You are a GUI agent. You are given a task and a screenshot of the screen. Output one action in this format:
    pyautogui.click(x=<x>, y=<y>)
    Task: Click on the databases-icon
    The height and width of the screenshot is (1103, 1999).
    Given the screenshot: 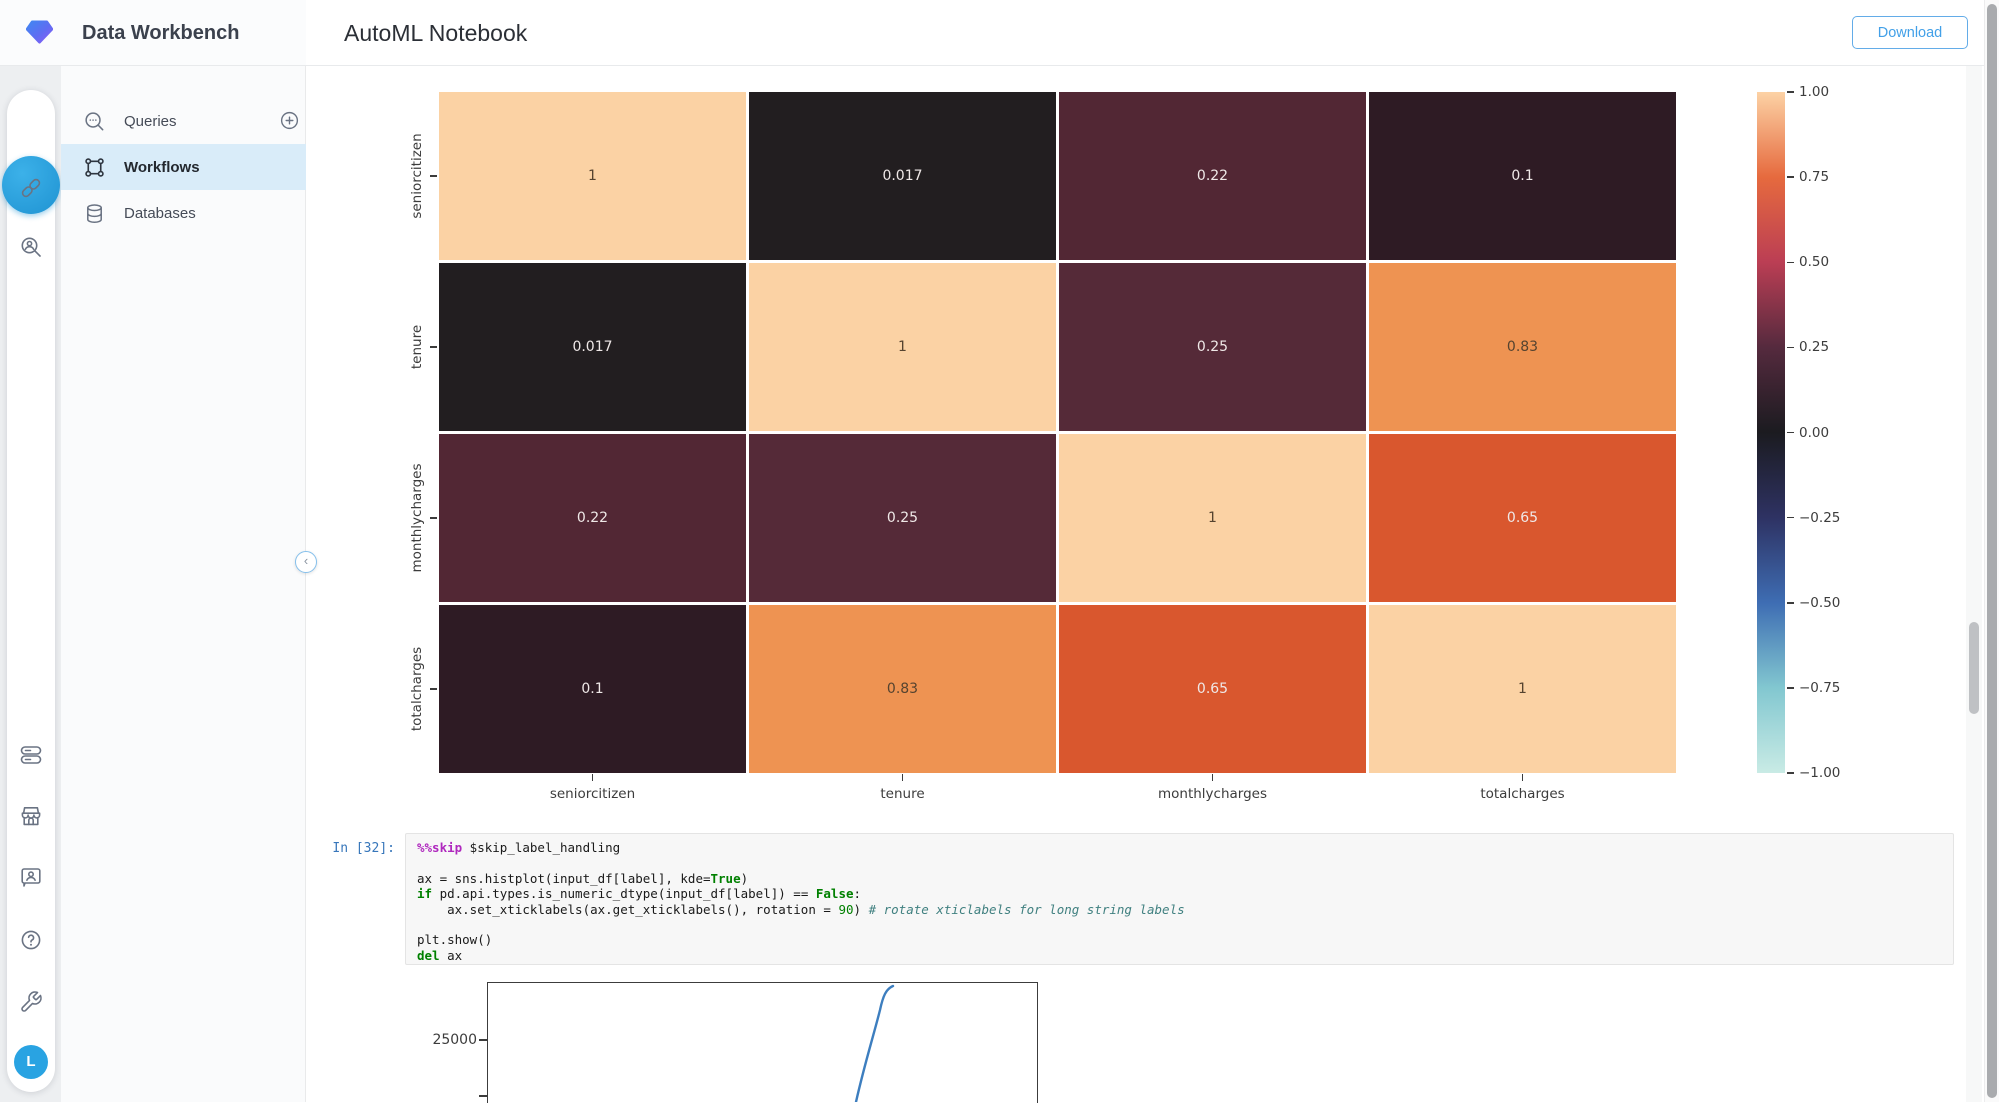 What is the action you would take?
    pyautogui.click(x=94, y=213)
    